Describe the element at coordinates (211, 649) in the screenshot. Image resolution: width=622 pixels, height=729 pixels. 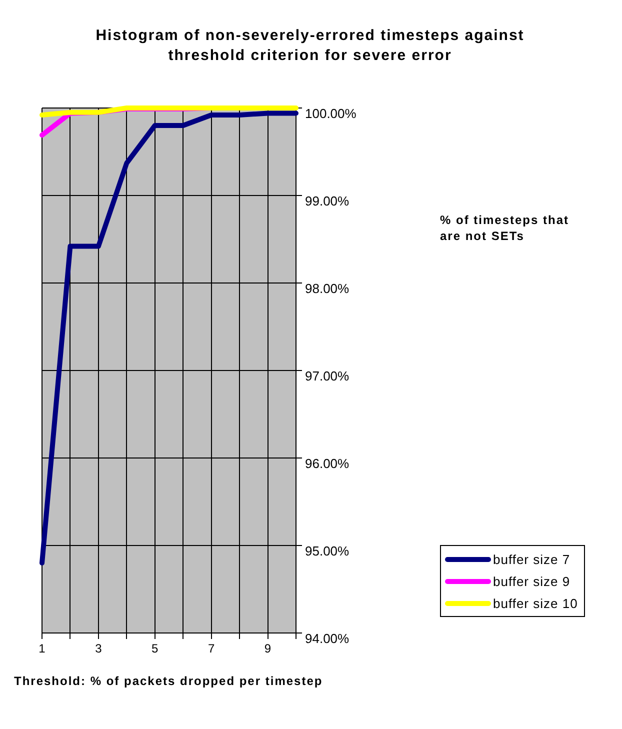
I see `x-tick-label: 7` at that location.